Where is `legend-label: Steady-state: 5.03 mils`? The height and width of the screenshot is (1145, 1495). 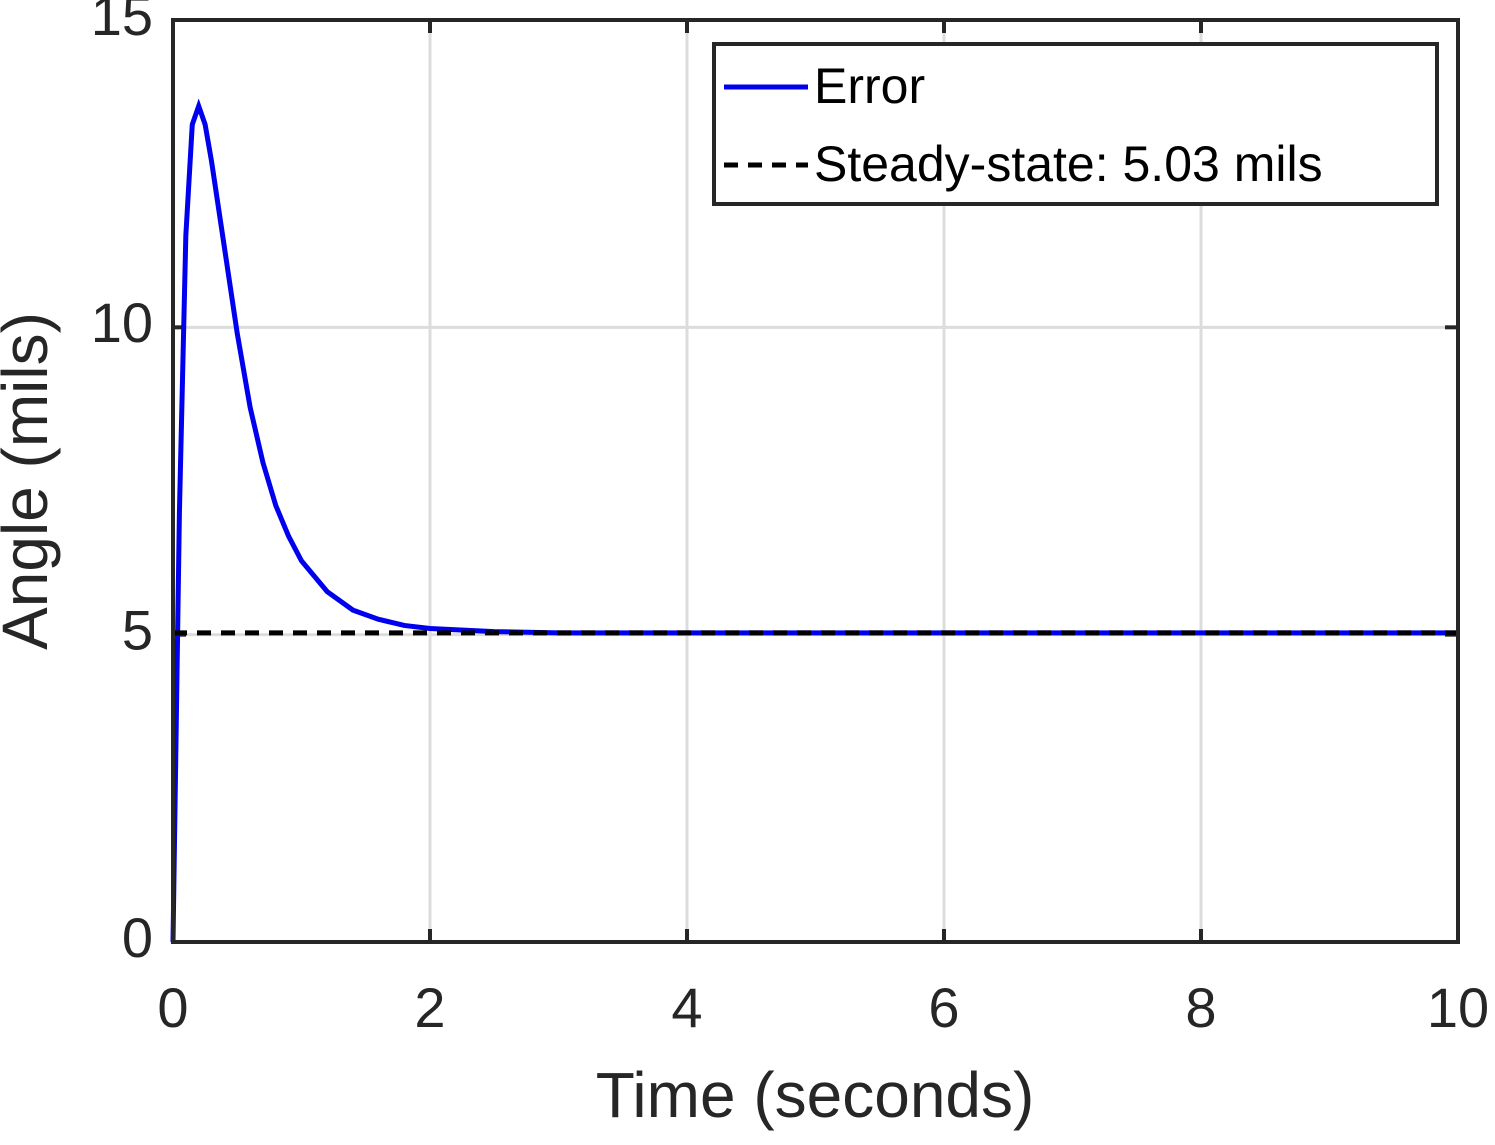 legend-label: Steady-state: 5.03 mils is located at coordinates (1068, 164).